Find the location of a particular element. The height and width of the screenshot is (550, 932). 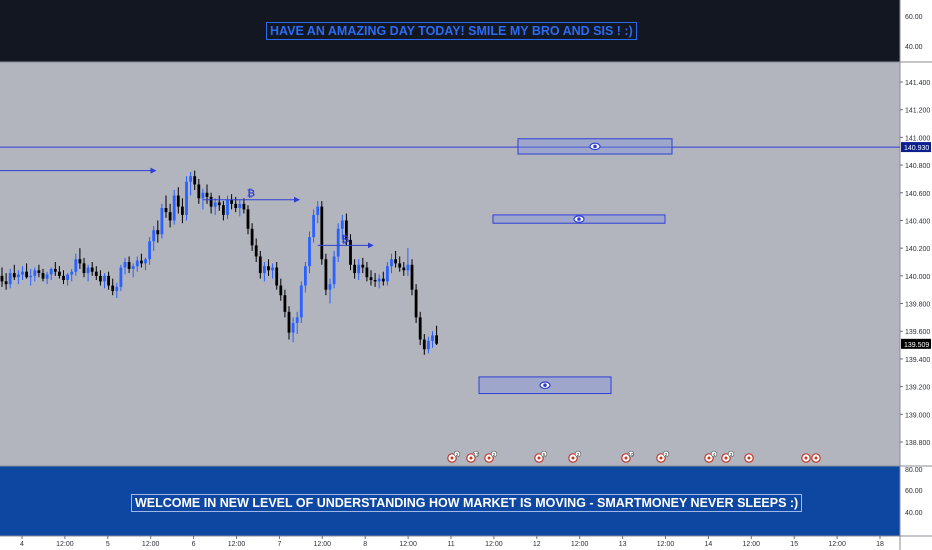

event-count-label: 10 is located at coordinates (631, 454).